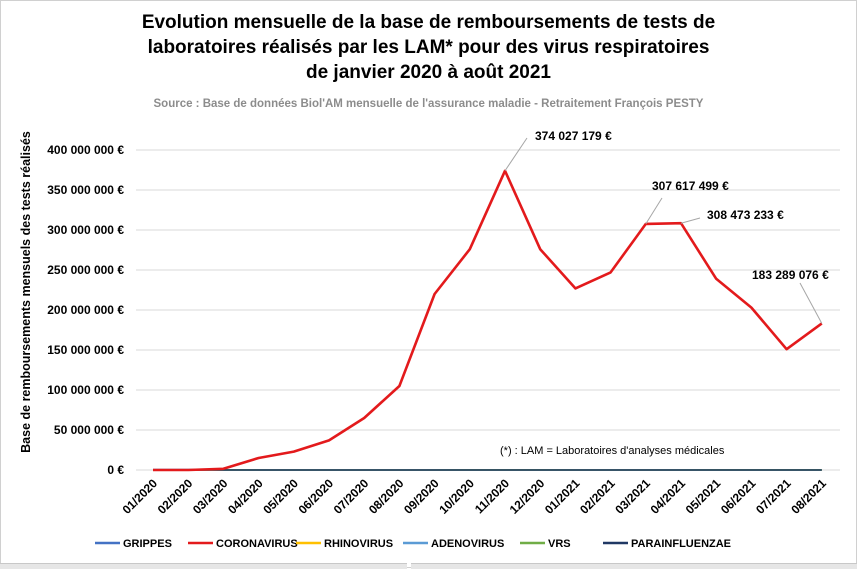  What do you see at coordinates (175, 496) in the screenshot?
I see `x-tick-label: 02/2020` at bounding box center [175, 496].